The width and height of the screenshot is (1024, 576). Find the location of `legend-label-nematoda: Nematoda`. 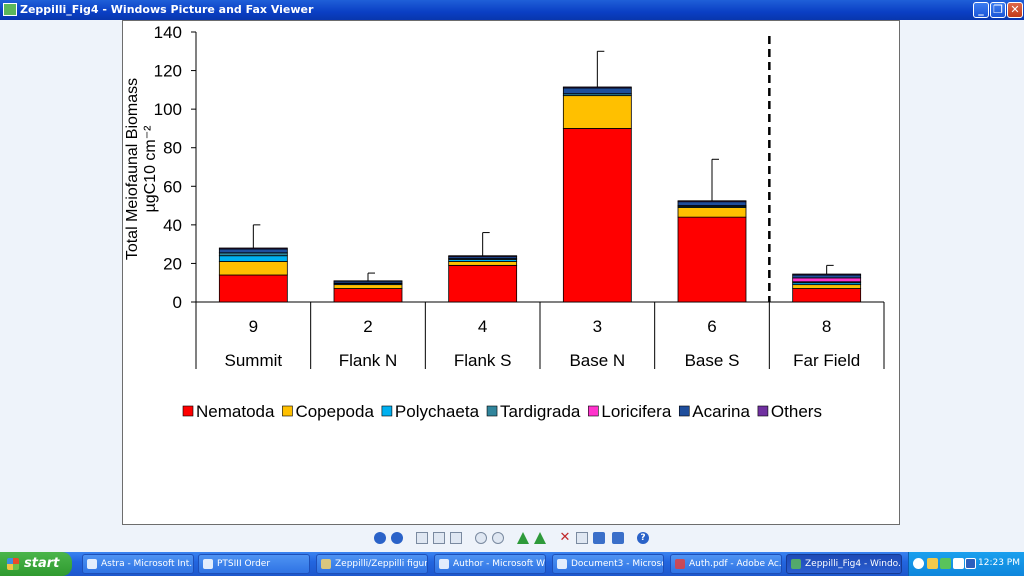

legend-label-nematoda: Nematoda is located at coordinates (235, 411).